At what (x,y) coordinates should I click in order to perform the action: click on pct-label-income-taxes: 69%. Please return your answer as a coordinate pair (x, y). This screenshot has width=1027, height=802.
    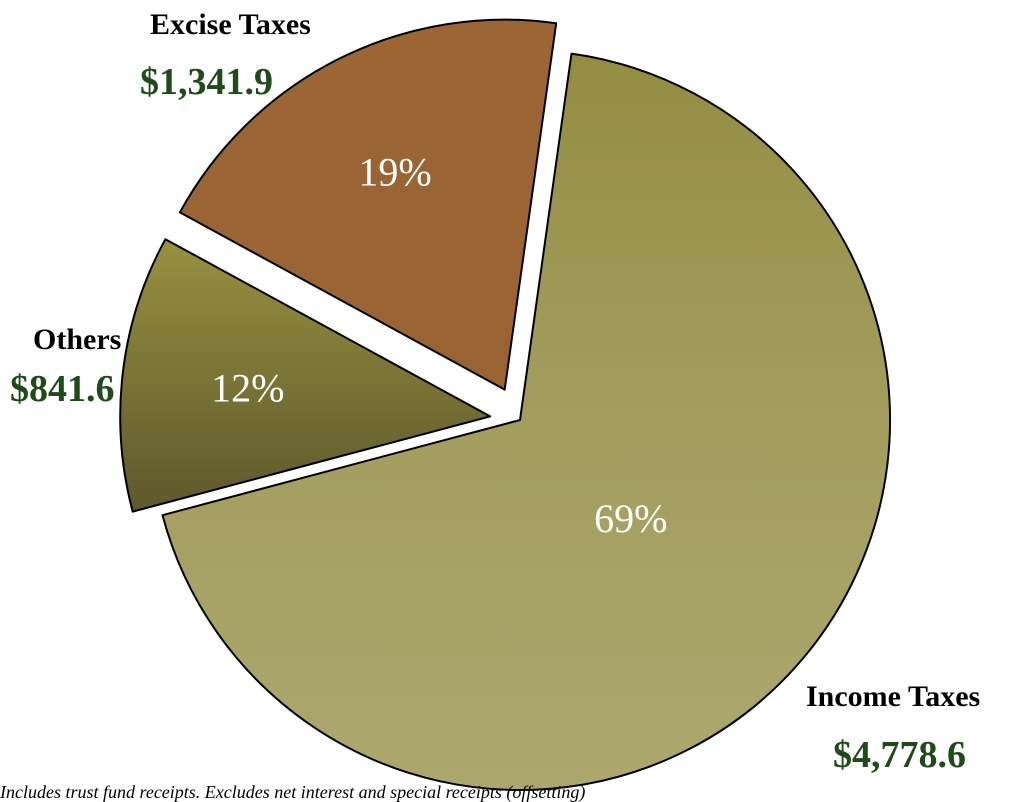
    Looking at the image, I should click on (630, 518).